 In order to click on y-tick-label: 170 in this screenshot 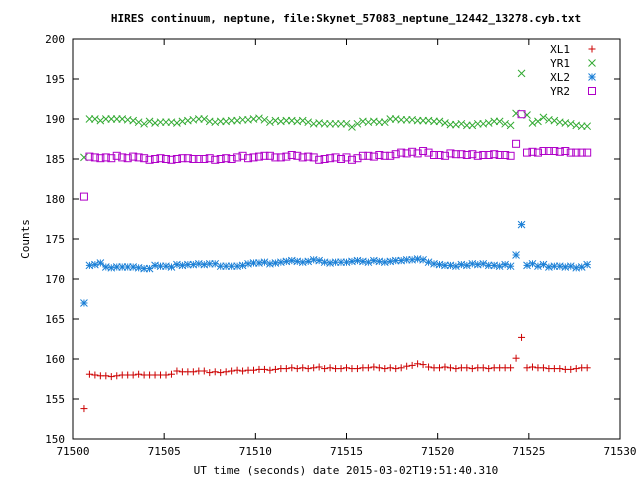, I will do `click(55, 279)`.